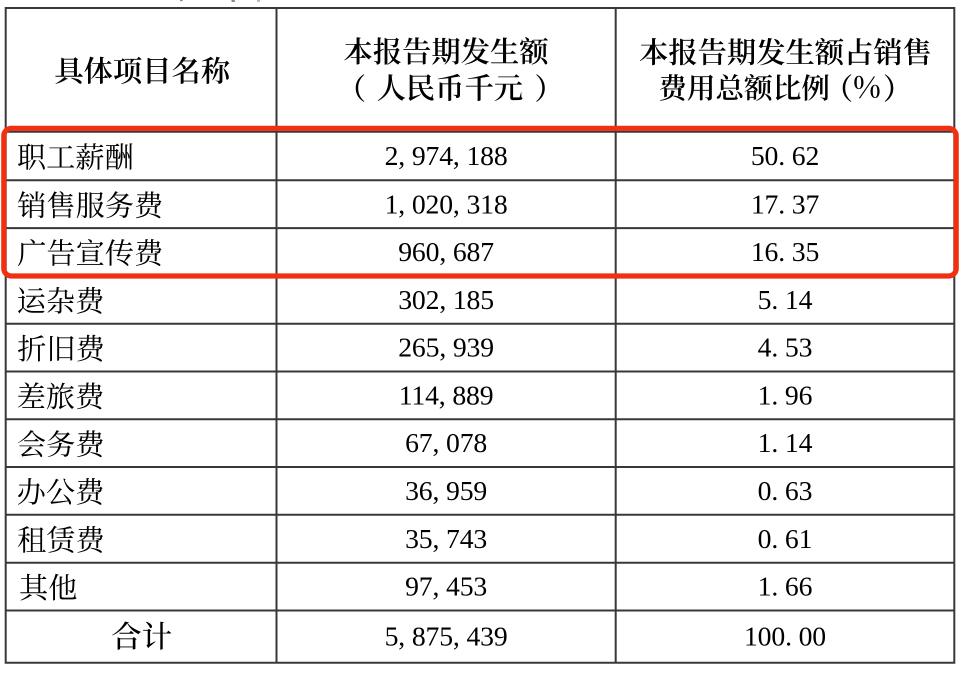 The image size is (960, 675). What do you see at coordinates (785, 538) in the screenshot?
I see `svg-text: 0. 61` at bounding box center [785, 538].